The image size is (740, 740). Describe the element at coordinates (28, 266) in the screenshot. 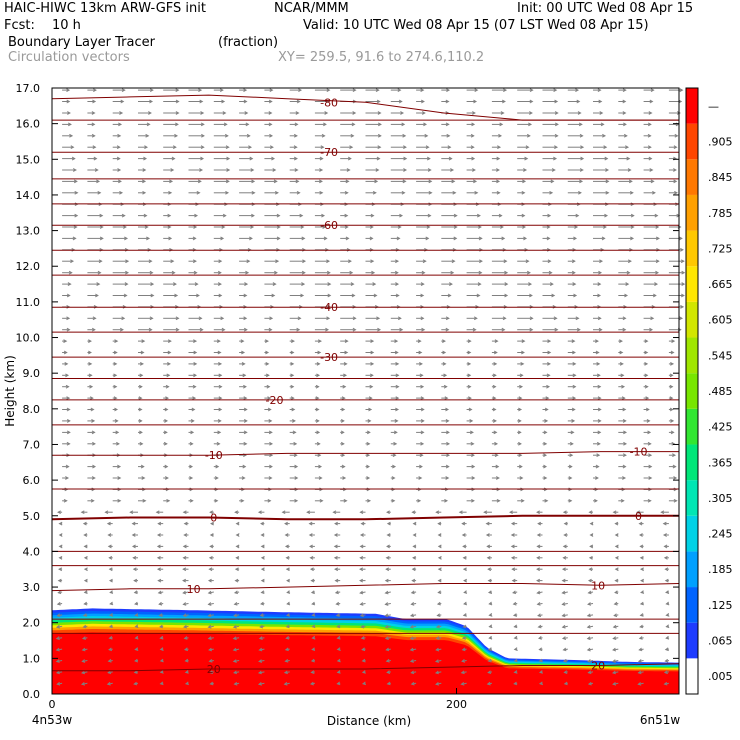

I see `y-tick-label-12: 12.0` at that location.